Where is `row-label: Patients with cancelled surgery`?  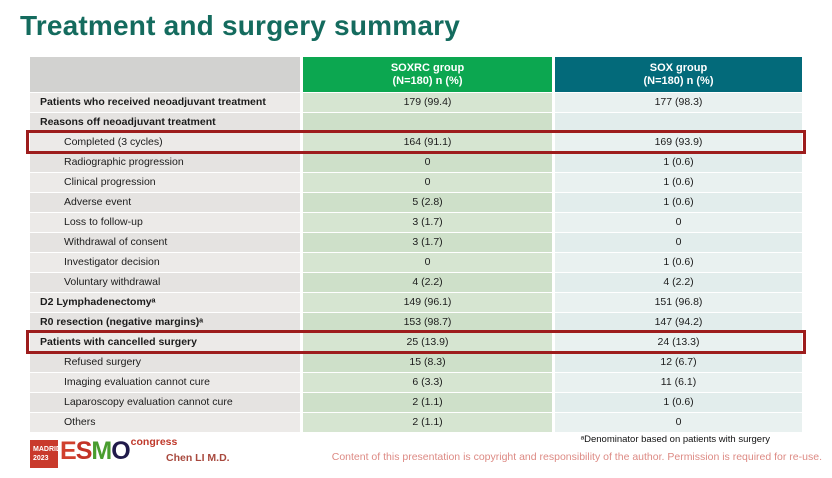
row-label: Patients with cancelled surgery is located at coordinates (165, 342).